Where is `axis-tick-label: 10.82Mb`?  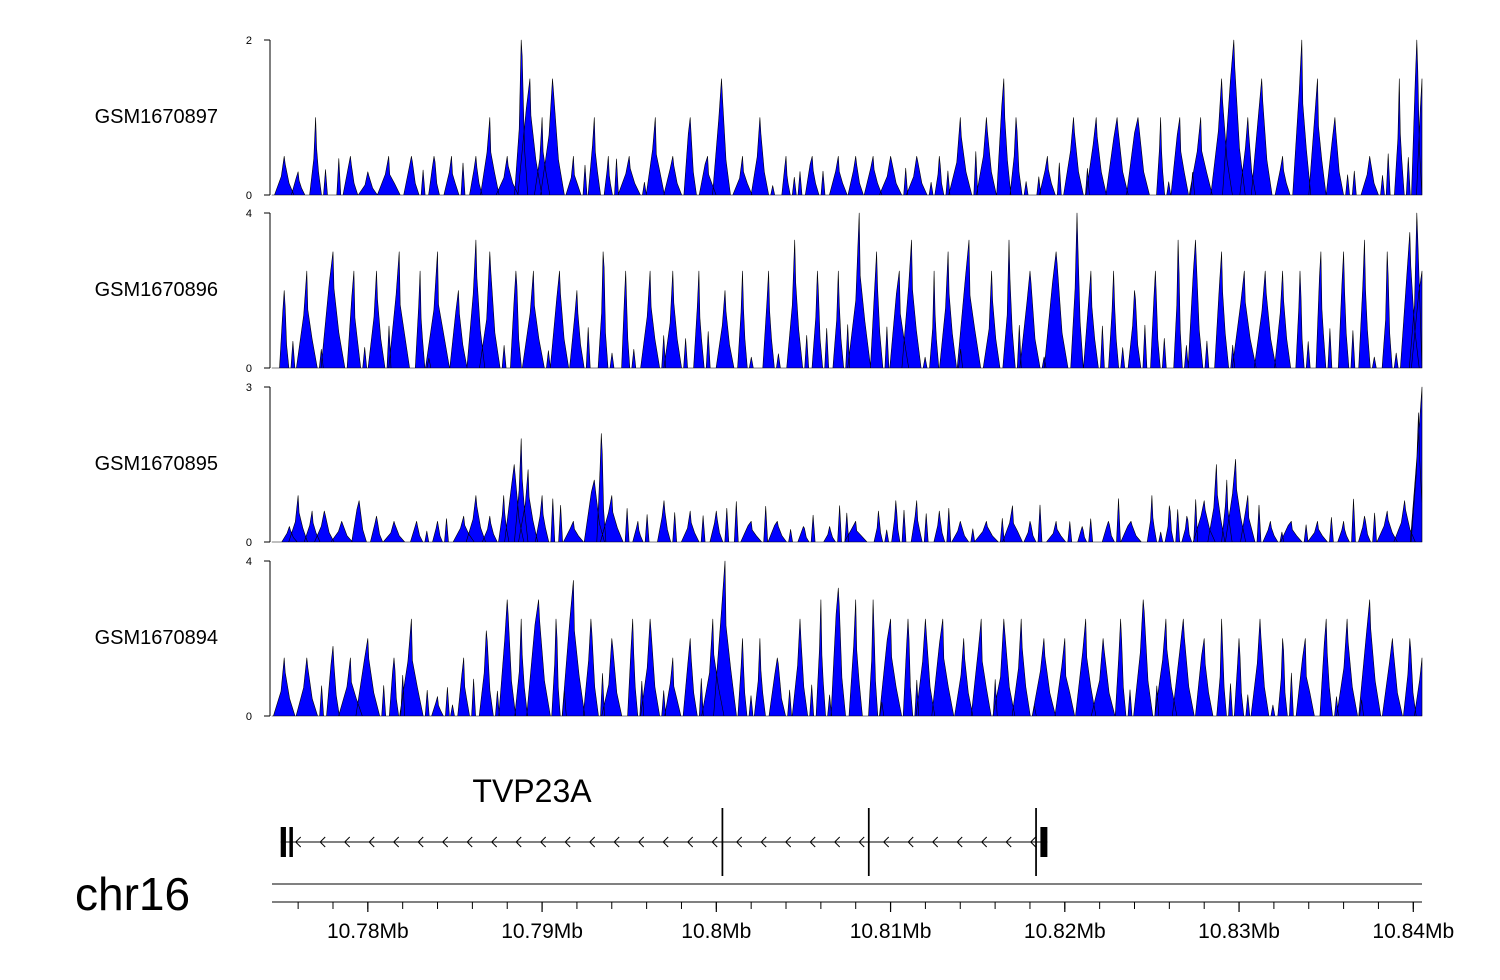
axis-tick-label: 10.82Mb is located at coordinates (1065, 931).